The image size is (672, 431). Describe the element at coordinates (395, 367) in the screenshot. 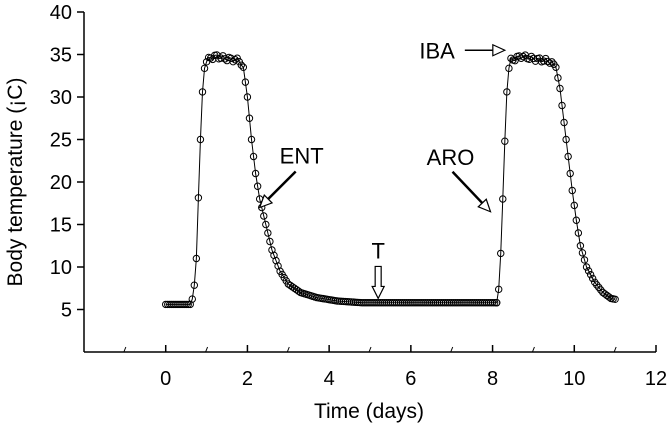

I see `x-axis-ticks: 0 2 4 6 8 10 12` at that location.